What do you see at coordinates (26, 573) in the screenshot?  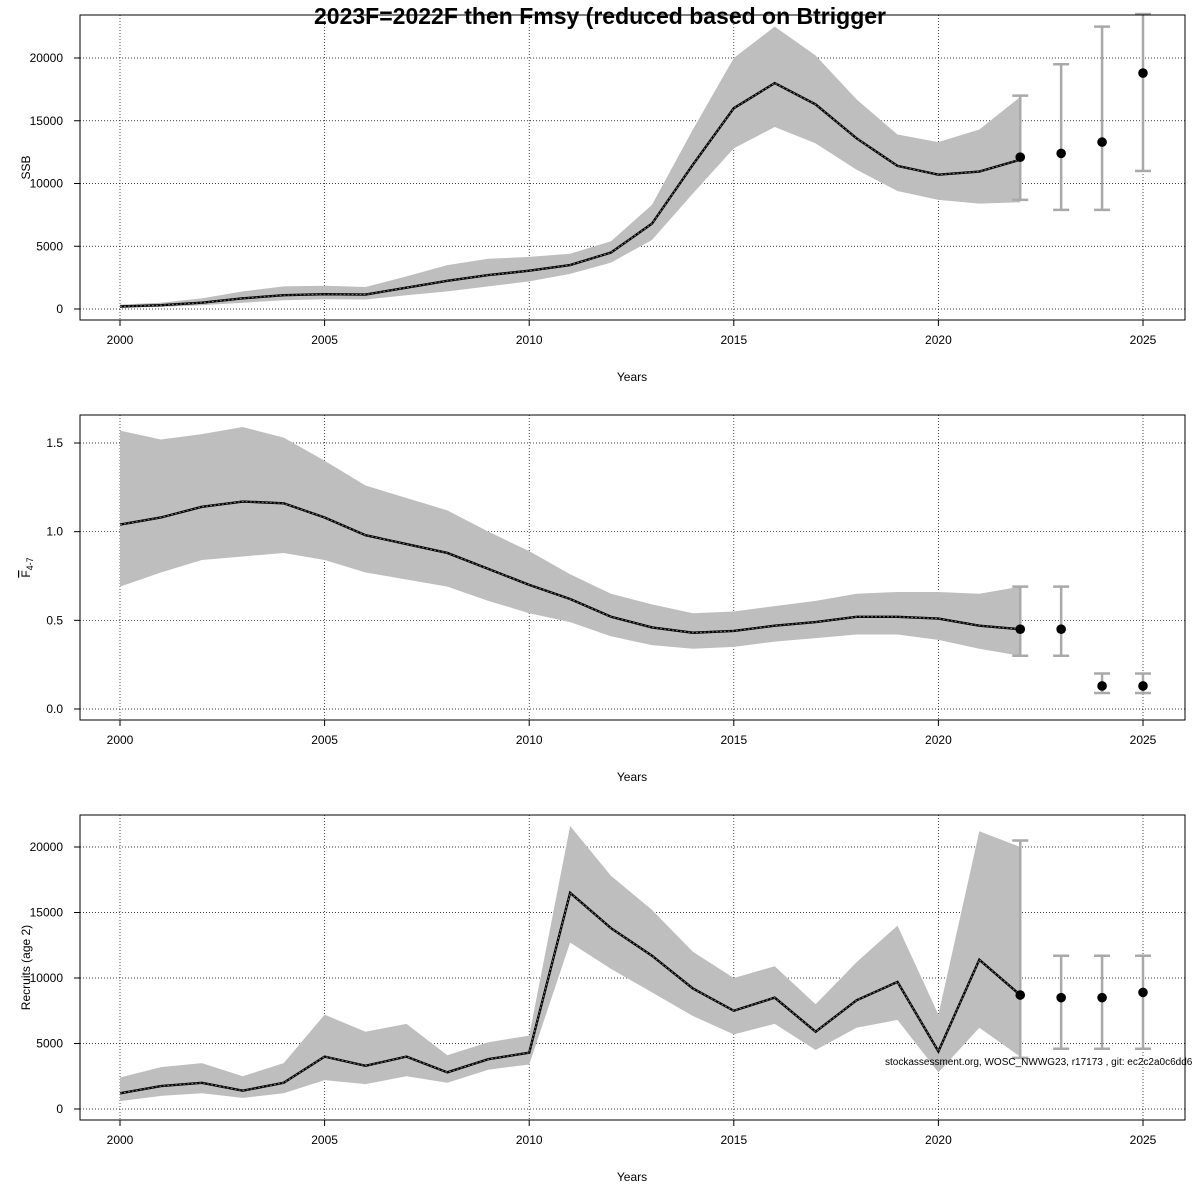 I see `y-axis-label-main: F` at bounding box center [26, 573].